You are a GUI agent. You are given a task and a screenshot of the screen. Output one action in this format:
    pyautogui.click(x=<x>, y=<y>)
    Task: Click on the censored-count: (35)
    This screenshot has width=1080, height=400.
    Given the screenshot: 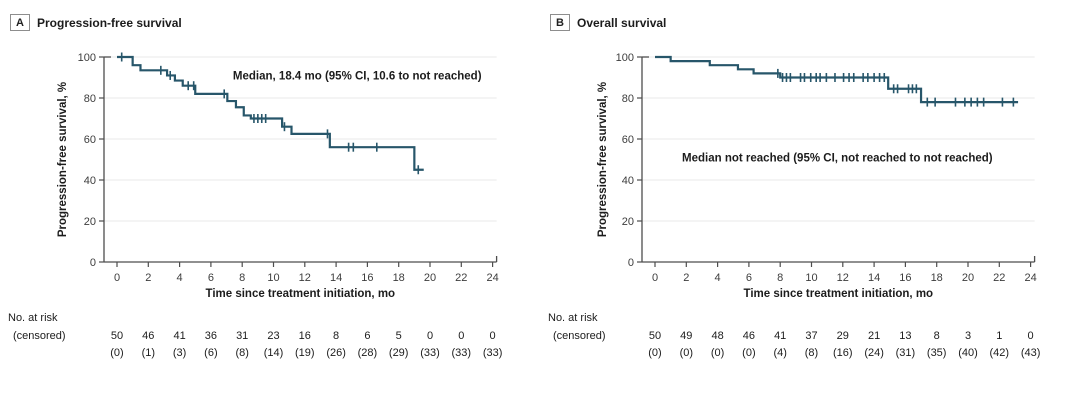 What is the action you would take?
    pyautogui.click(x=937, y=353)
    